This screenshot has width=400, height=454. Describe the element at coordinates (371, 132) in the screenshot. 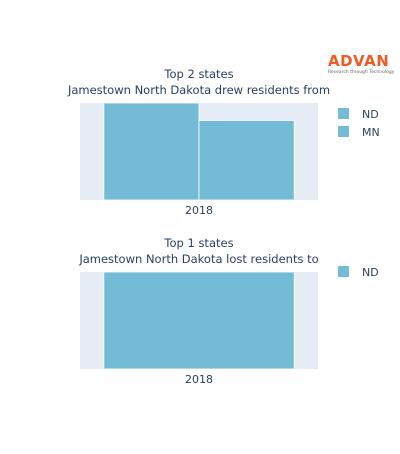

I see `chart-1-legend-label-mn: MN` at that location.